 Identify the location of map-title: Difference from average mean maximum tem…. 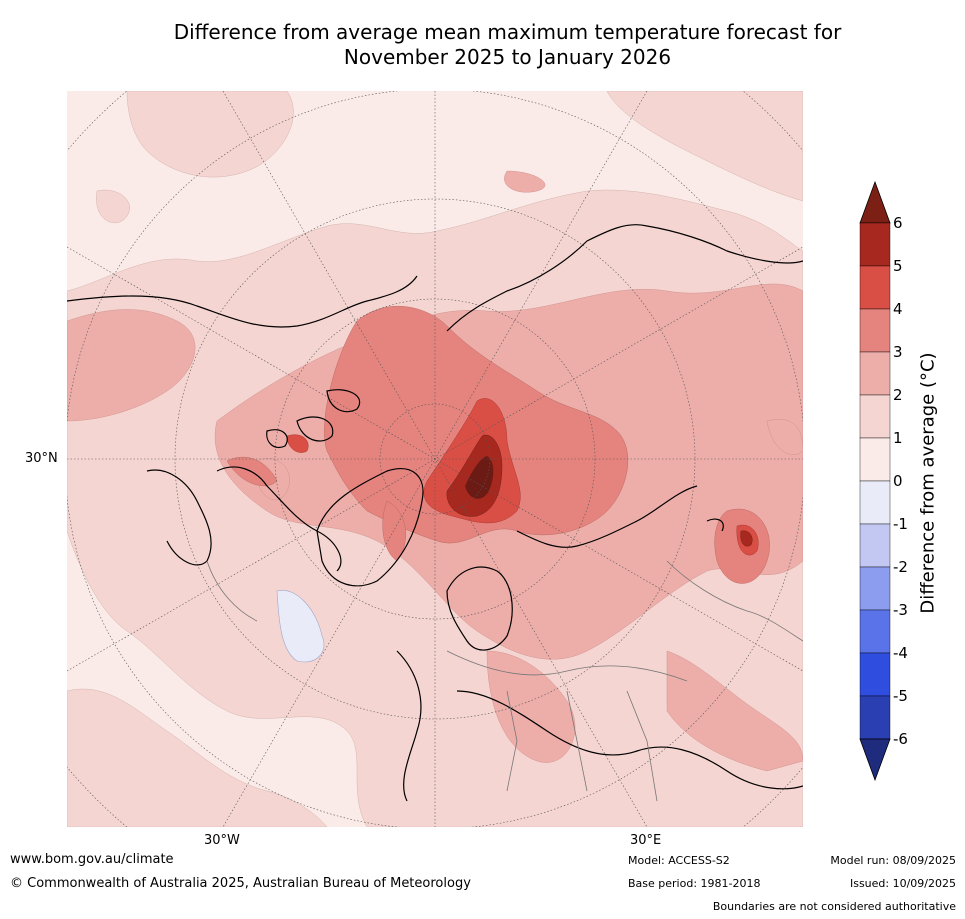
(507, 45).